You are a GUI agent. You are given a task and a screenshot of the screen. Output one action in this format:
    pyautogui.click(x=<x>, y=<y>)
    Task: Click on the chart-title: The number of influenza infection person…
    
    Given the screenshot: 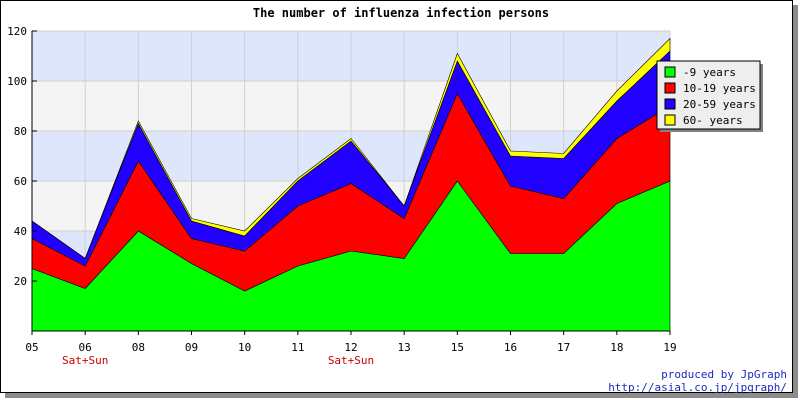 What is the action you would take?
    pyautogui.click(x=401, y=13)
    